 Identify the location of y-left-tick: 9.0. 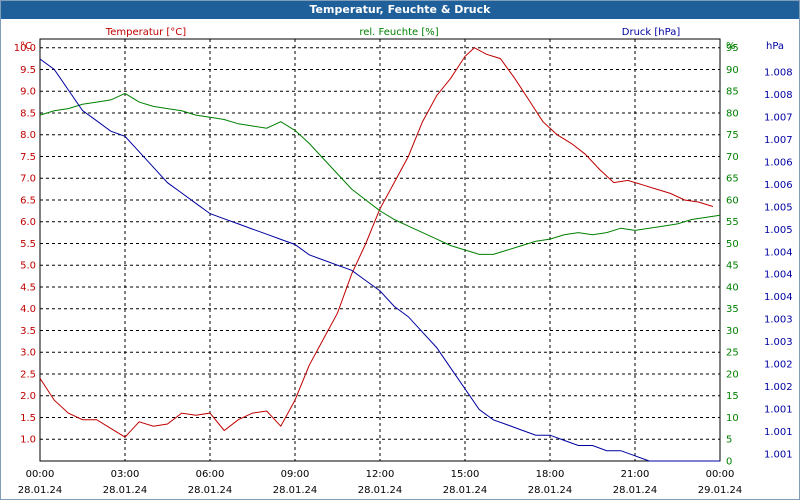
(28, 92).